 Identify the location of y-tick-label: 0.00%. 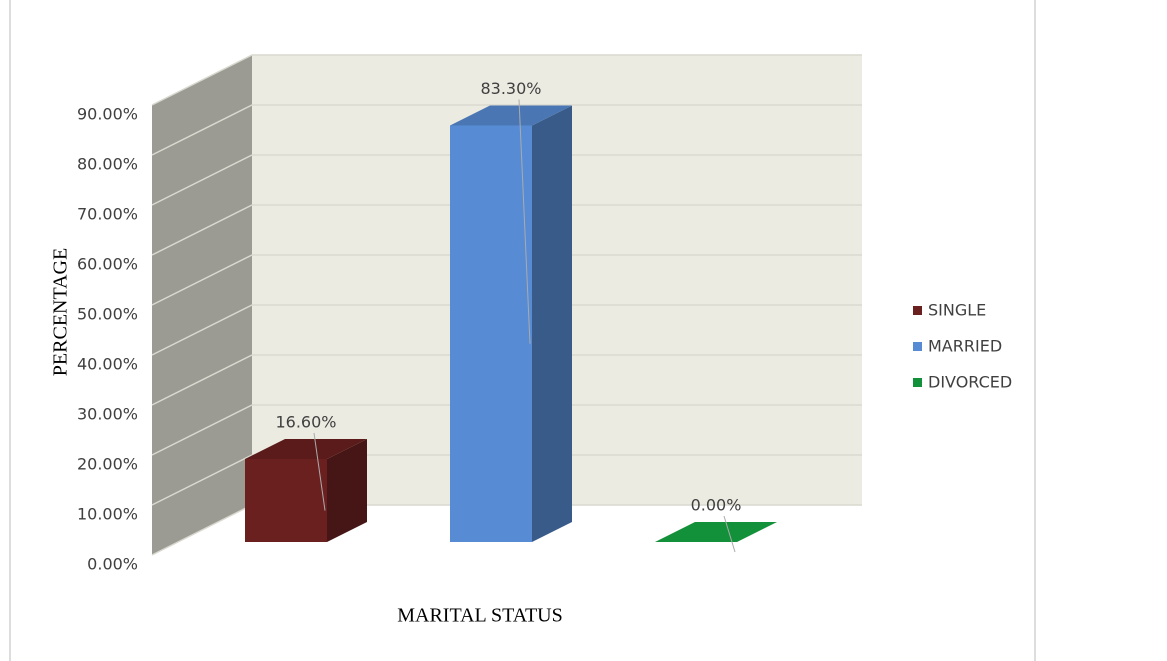
(112, 564).